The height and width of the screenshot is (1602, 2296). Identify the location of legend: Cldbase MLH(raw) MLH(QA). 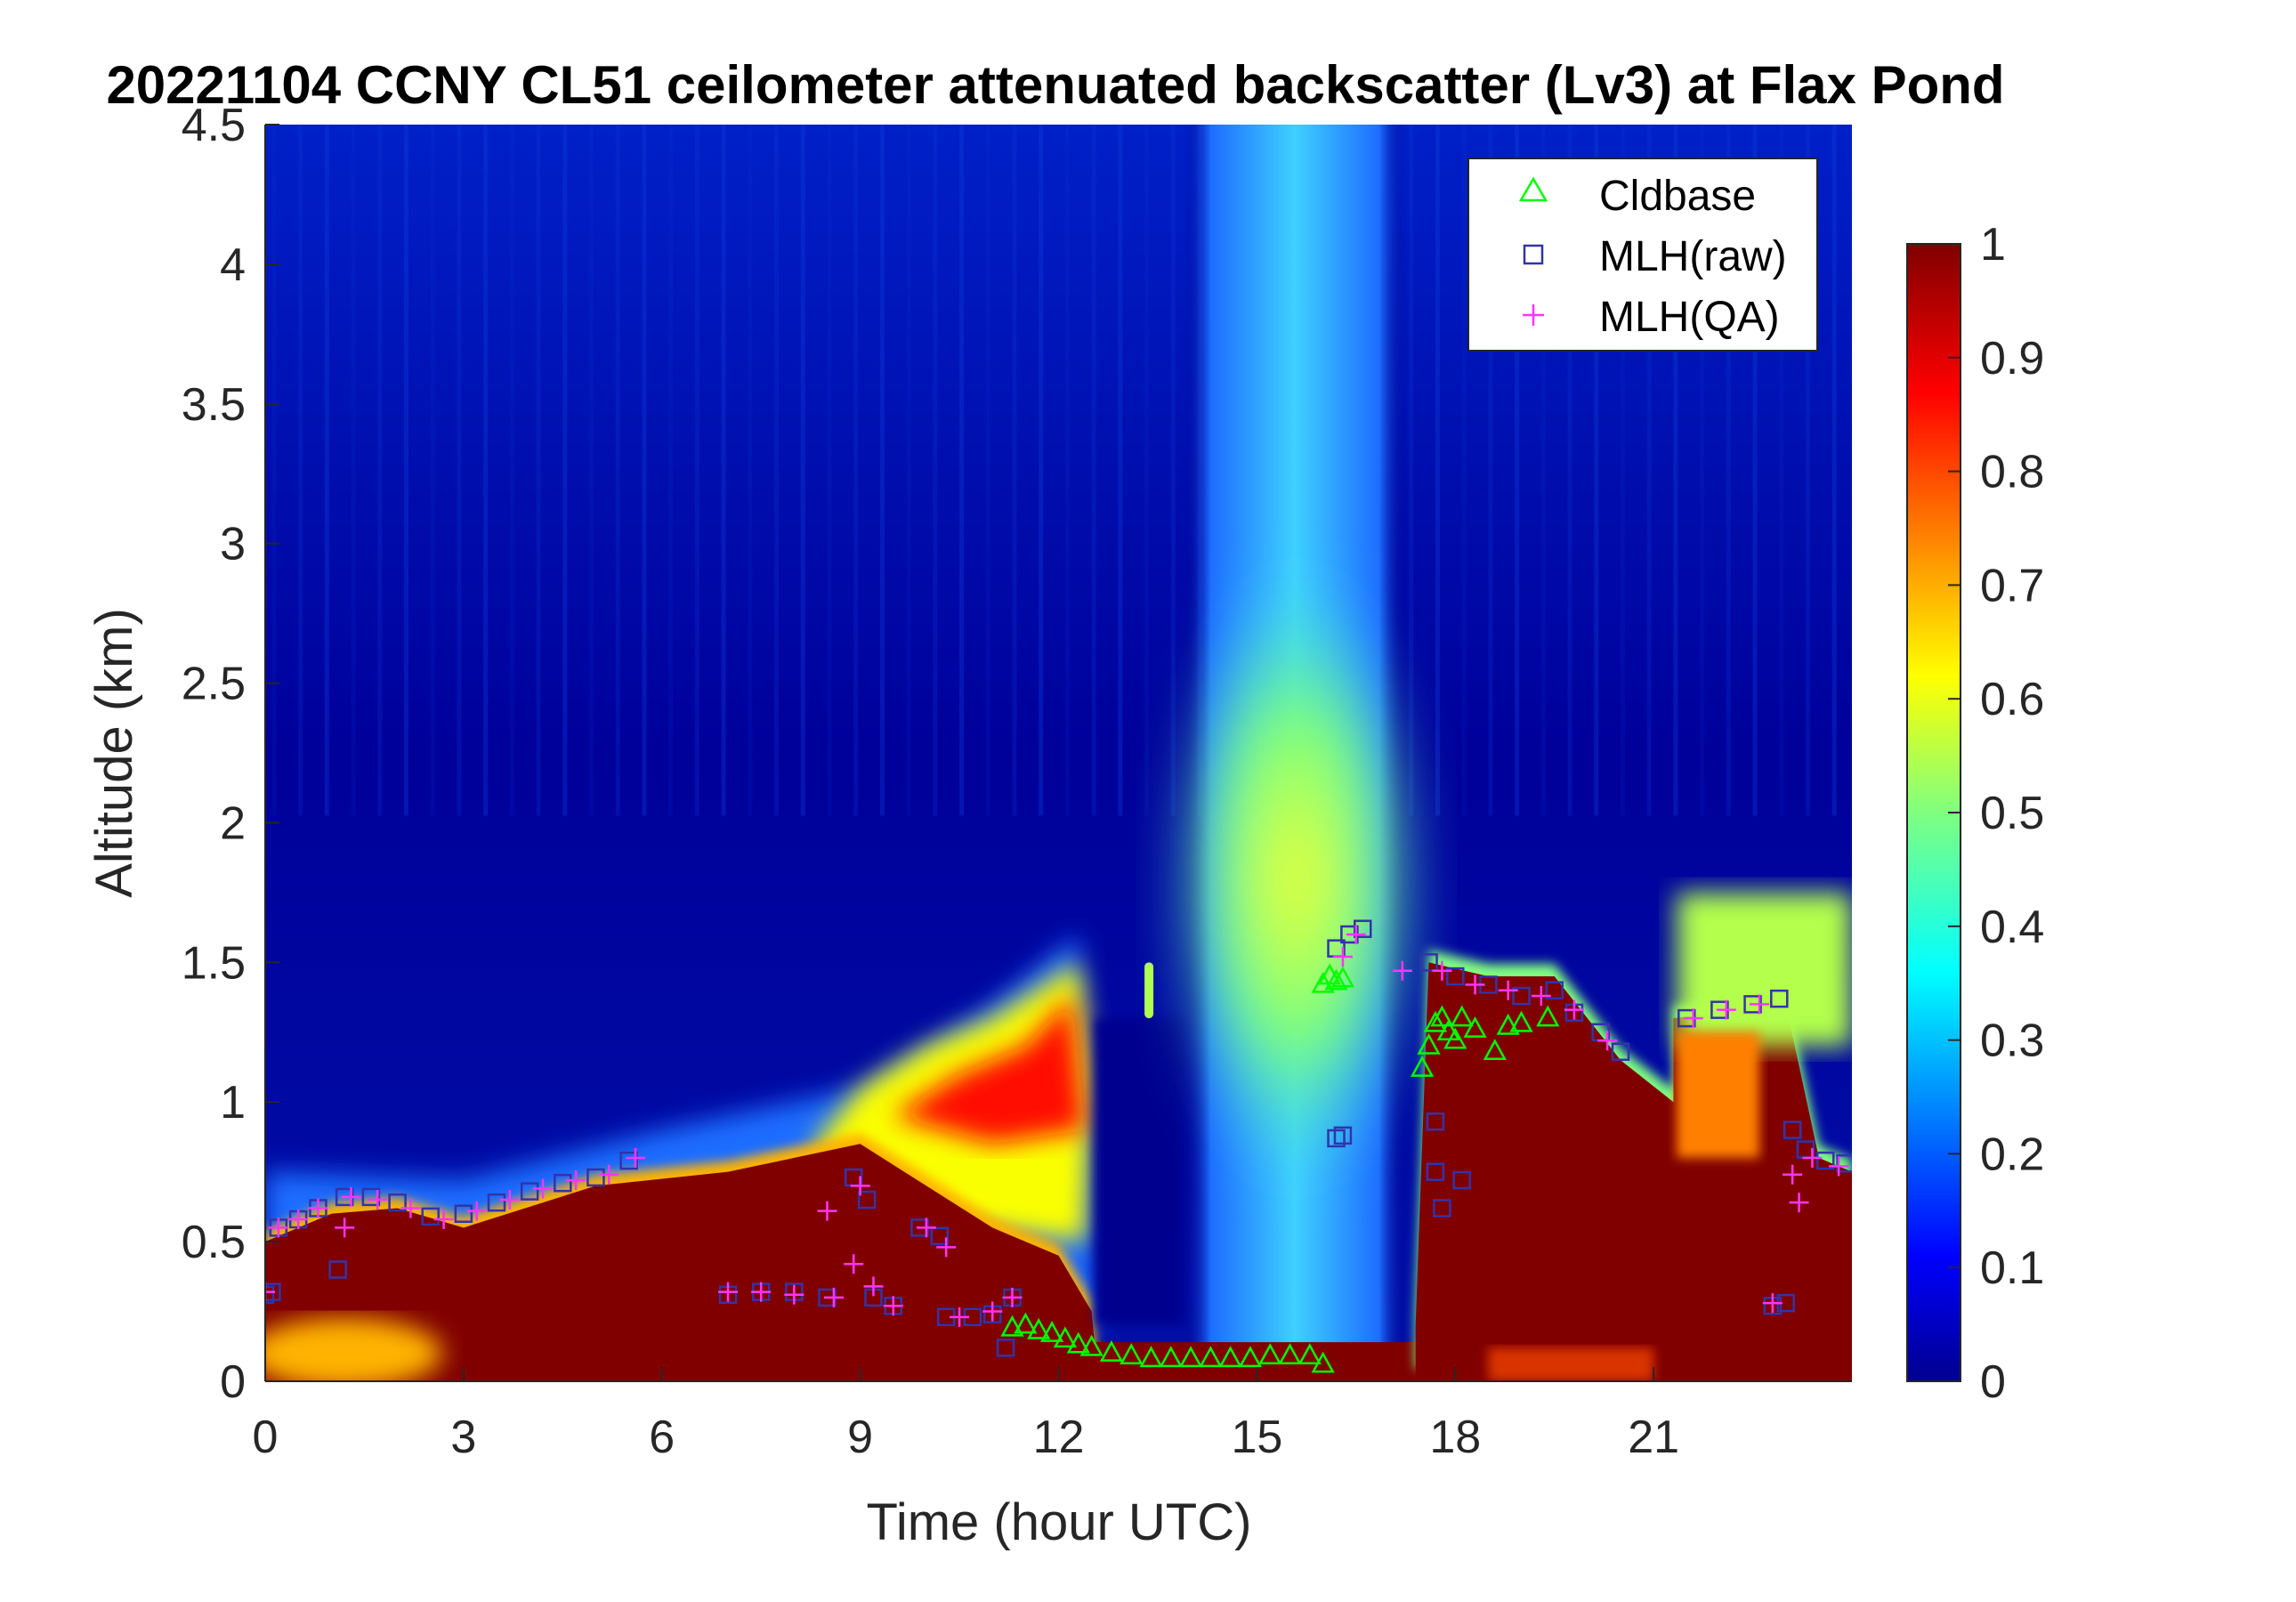
(1642, 255).